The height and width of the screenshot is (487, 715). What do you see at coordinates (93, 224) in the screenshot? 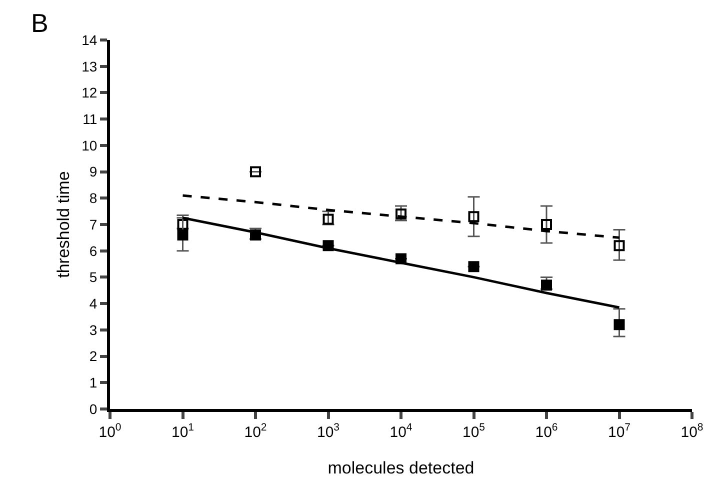
I see `y-tick-label: 7` at bounding box center [93, 224].